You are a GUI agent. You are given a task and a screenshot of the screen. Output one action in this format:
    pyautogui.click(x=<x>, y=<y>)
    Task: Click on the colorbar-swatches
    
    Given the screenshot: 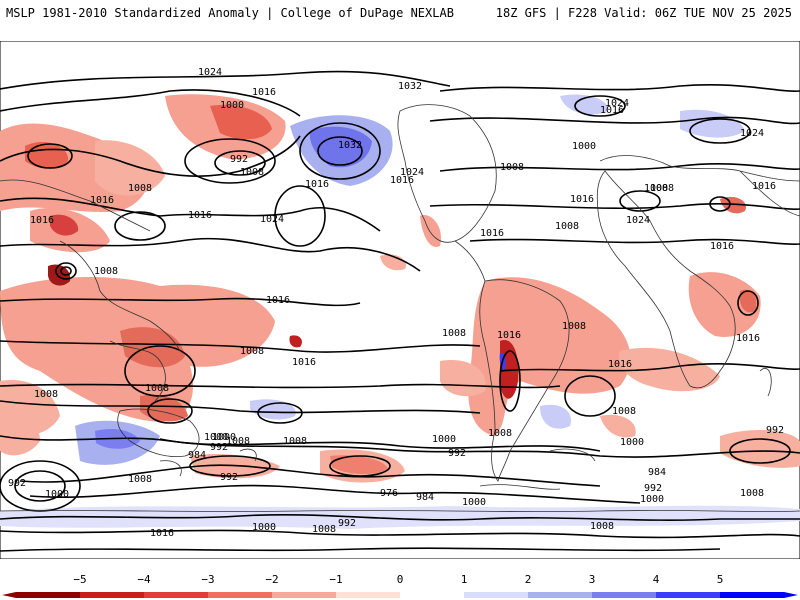 What is the action you would take?
    pyautogui.click(x=400, y=595)
    